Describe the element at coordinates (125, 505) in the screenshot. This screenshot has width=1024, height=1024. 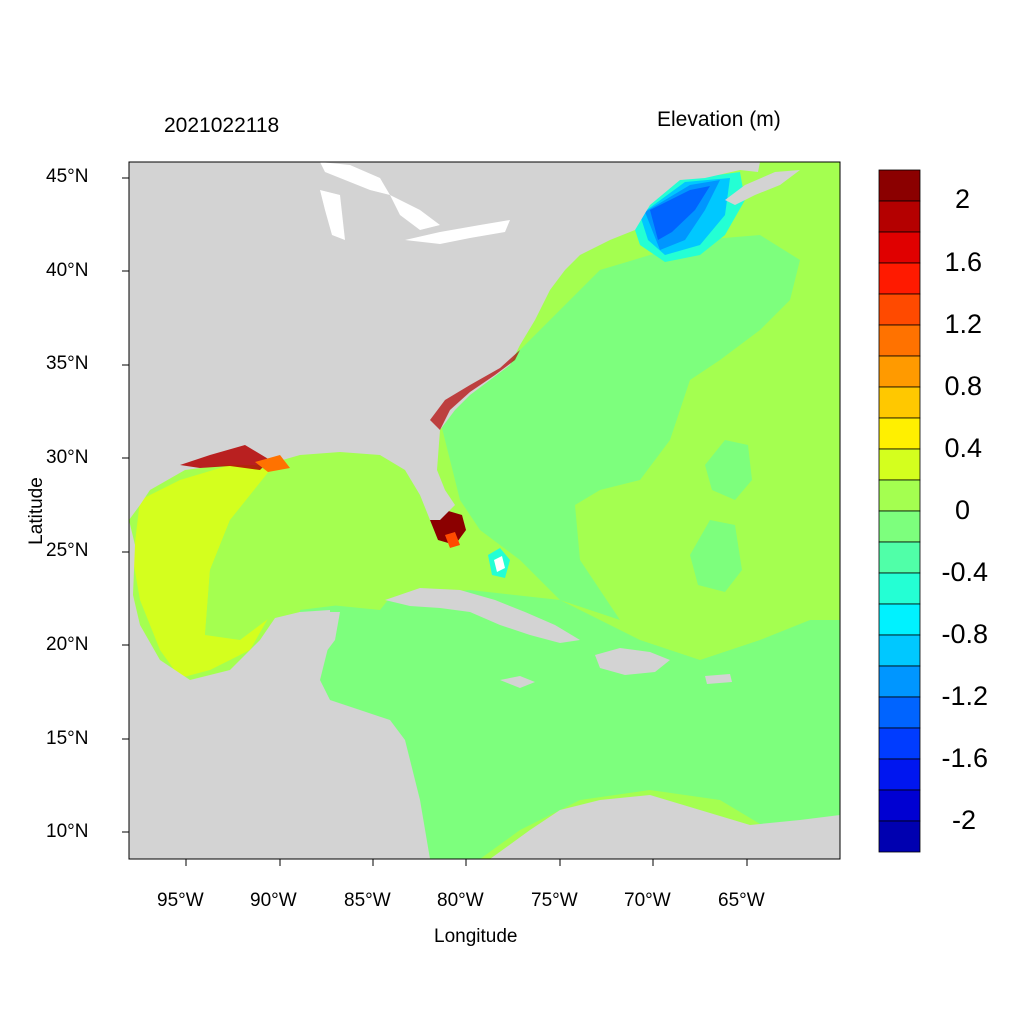
I see `y-ticks` at that location.